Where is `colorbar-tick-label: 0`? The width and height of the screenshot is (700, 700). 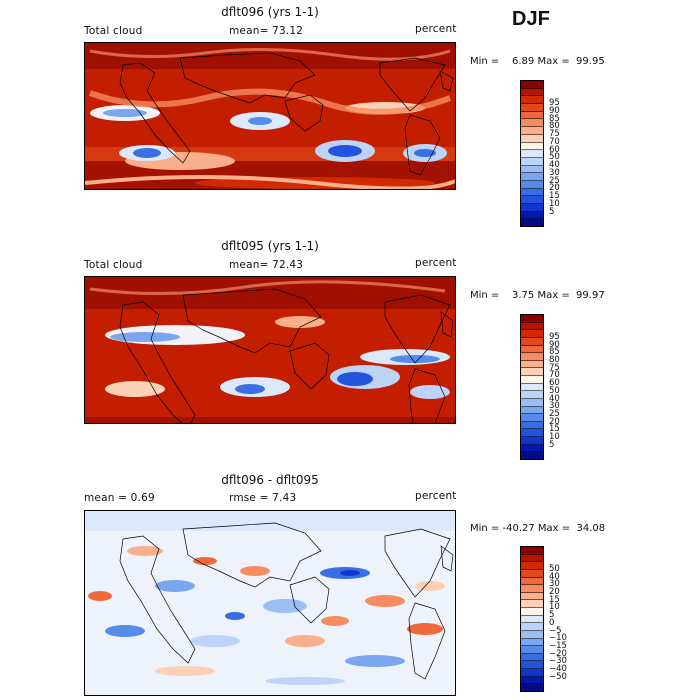
colorbar-tick-label: 0 is located at coordinates (552, 622).